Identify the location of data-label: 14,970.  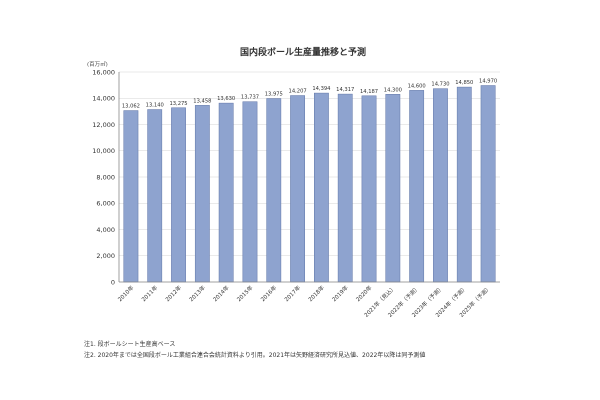
(488, 82).